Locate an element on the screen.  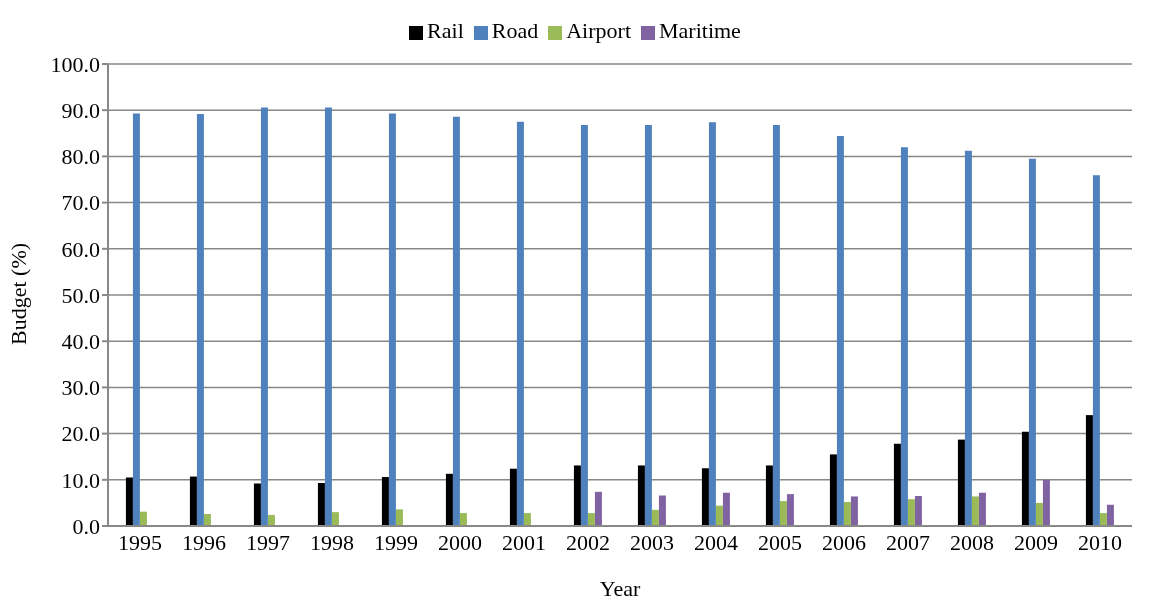
x-tick-label: 2004 is located at coordinates (716, 542).